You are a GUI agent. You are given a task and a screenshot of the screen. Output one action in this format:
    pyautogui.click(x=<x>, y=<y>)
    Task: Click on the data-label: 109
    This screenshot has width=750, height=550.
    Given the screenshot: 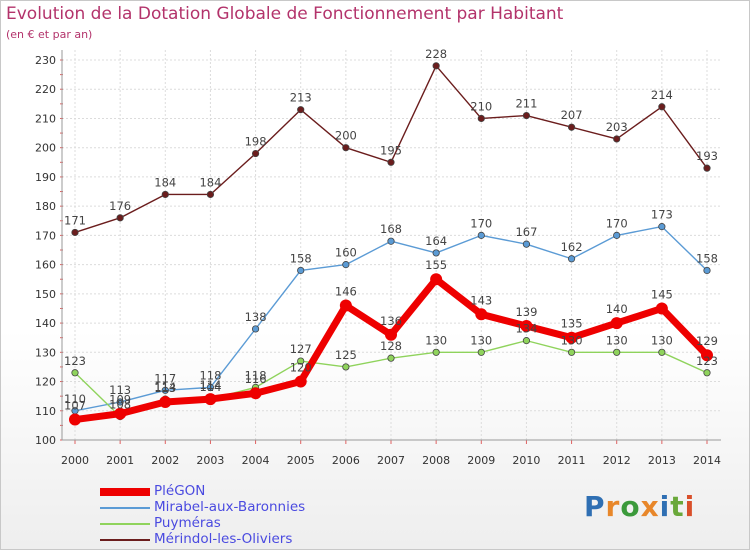 What is the action you would take?
    pyautogui.click(x=120, y=400)
    